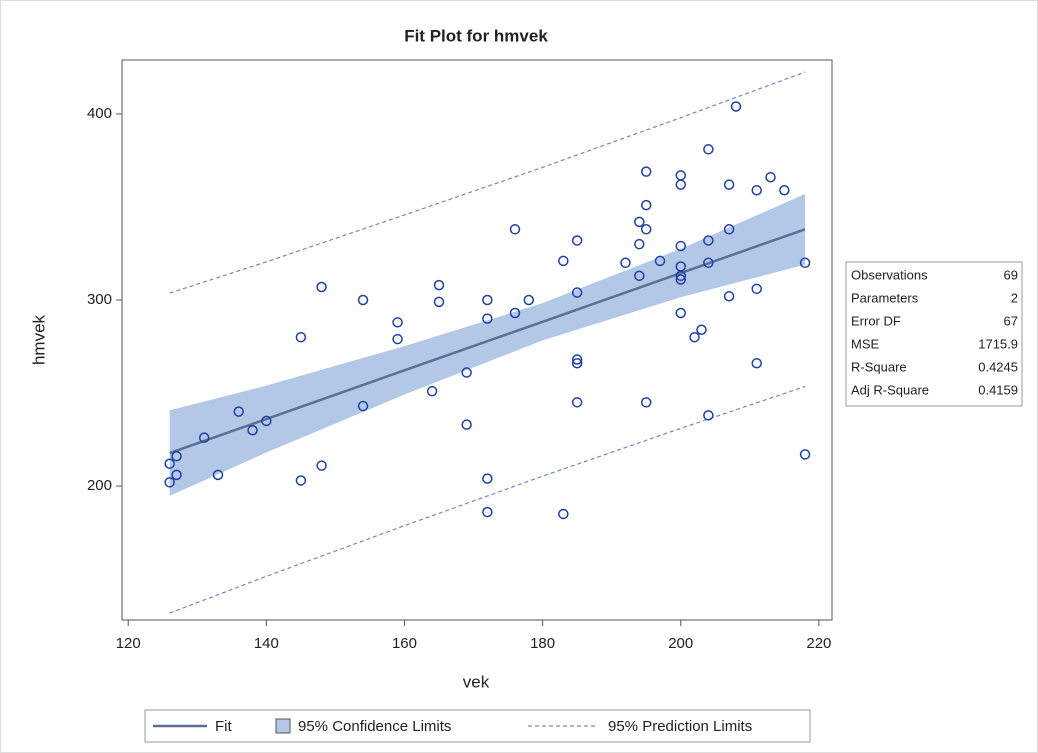  I want to click on x-tick-label: 200, so click(680, 643).